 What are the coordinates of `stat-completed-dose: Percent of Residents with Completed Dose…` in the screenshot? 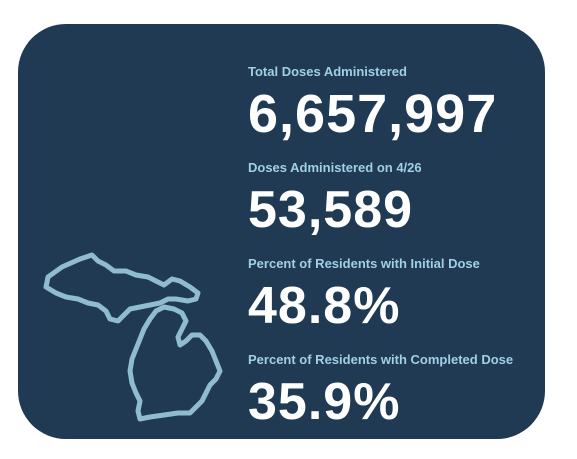 It's located at (380, 391).